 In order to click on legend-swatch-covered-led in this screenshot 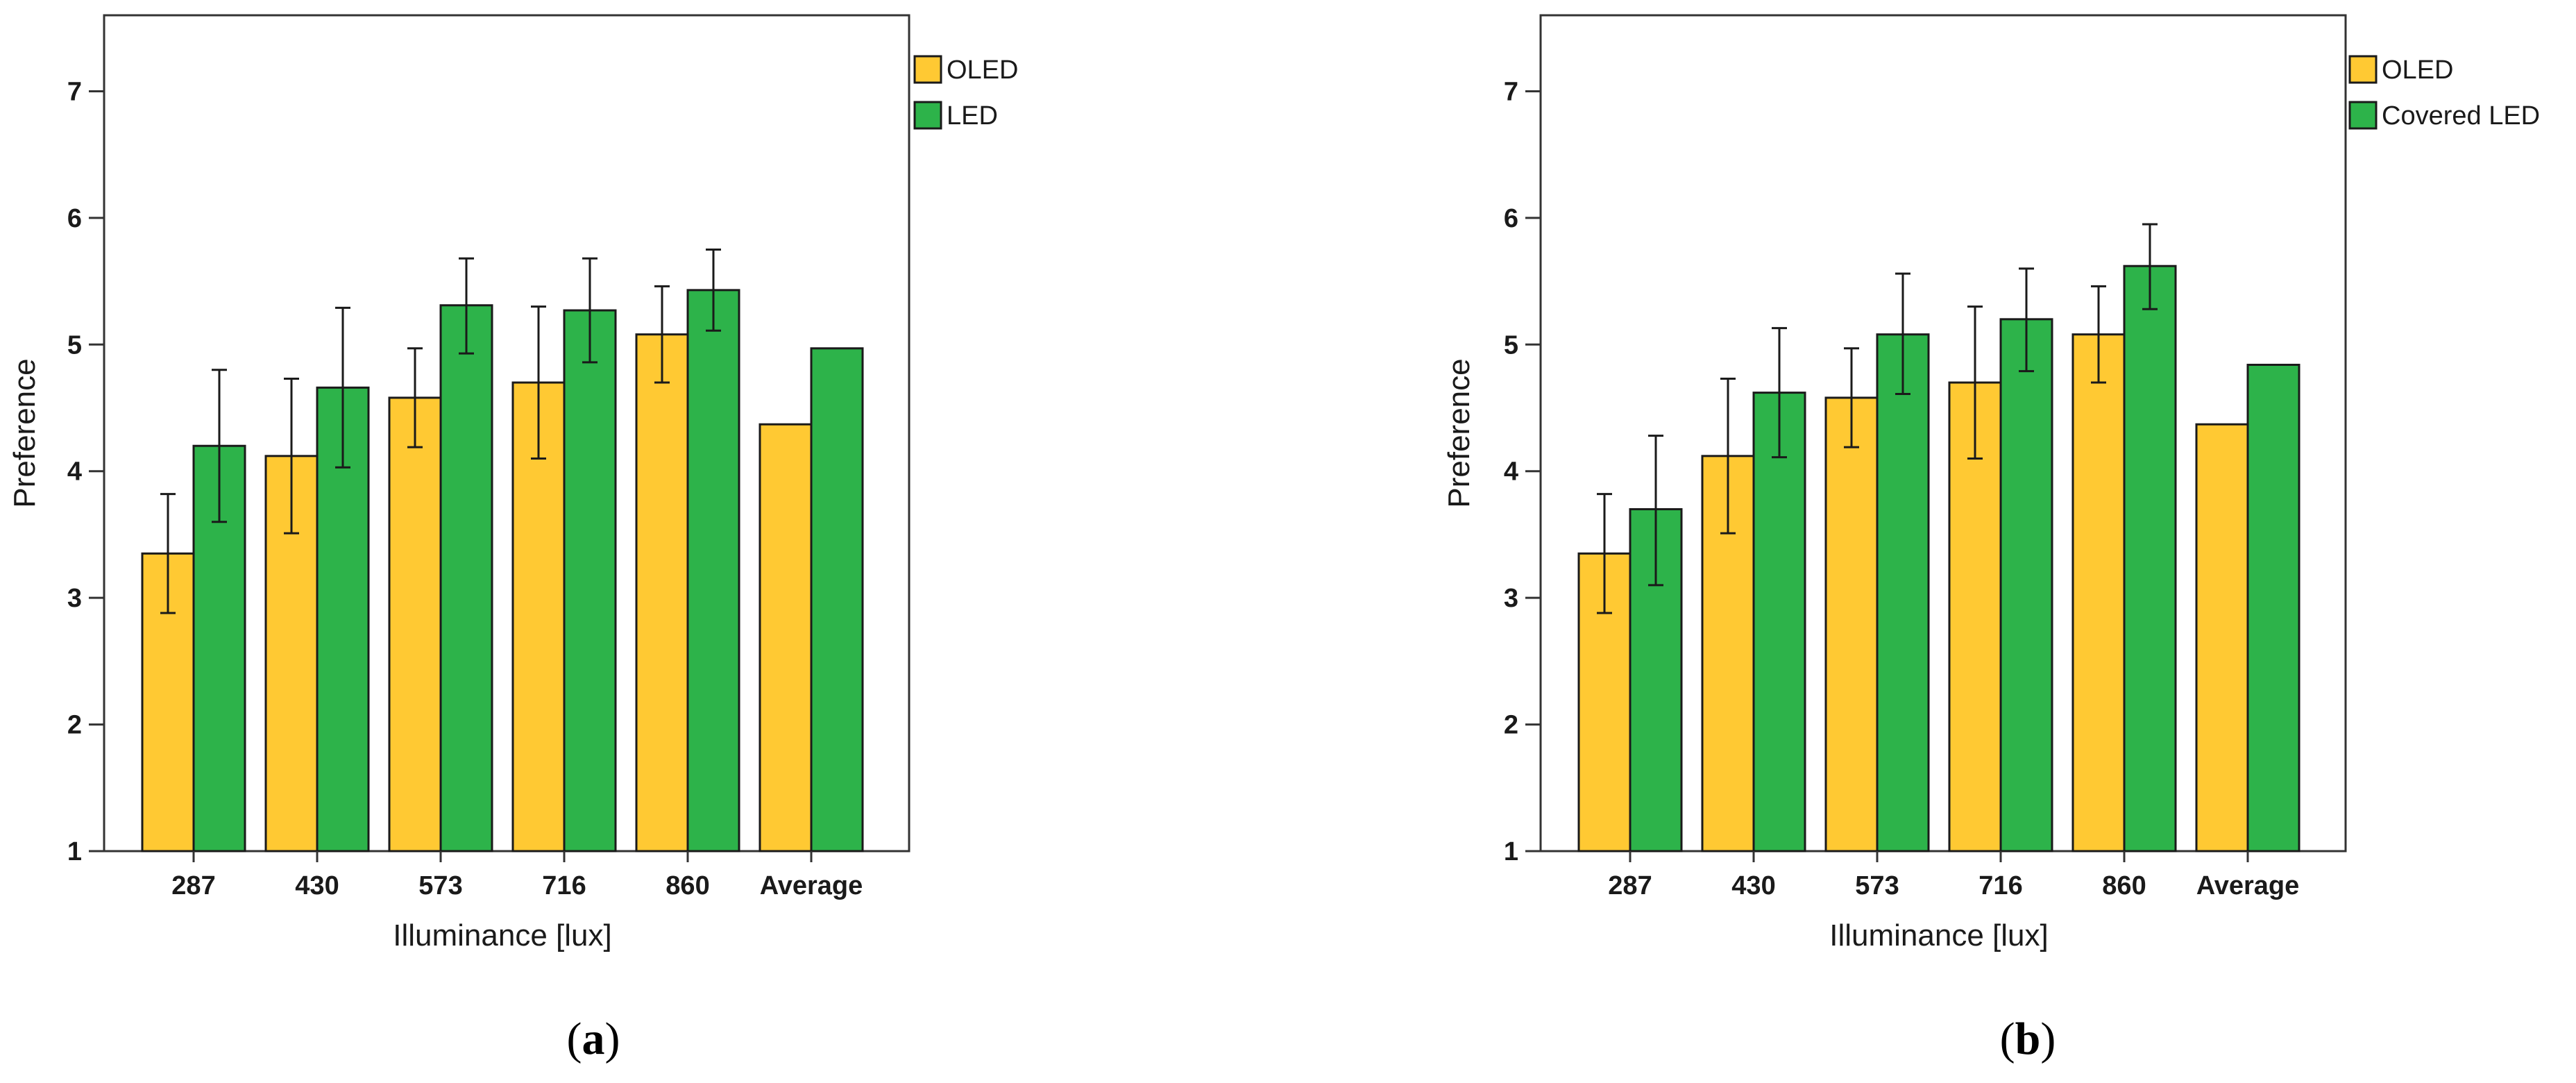, I will do `click(2363, 115)`.